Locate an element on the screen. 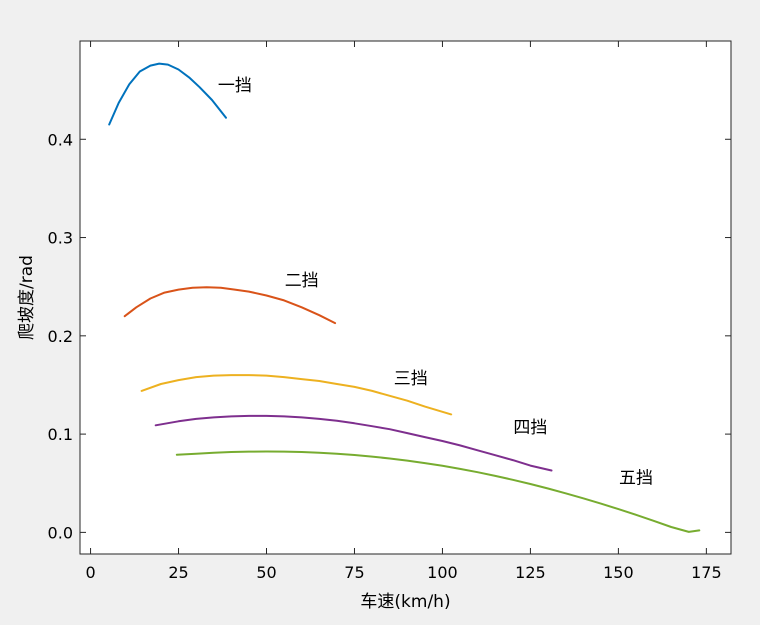 This screenshot has width=760, height=625. y-tick-label: 0.2 is located at coordinates (60, 336).